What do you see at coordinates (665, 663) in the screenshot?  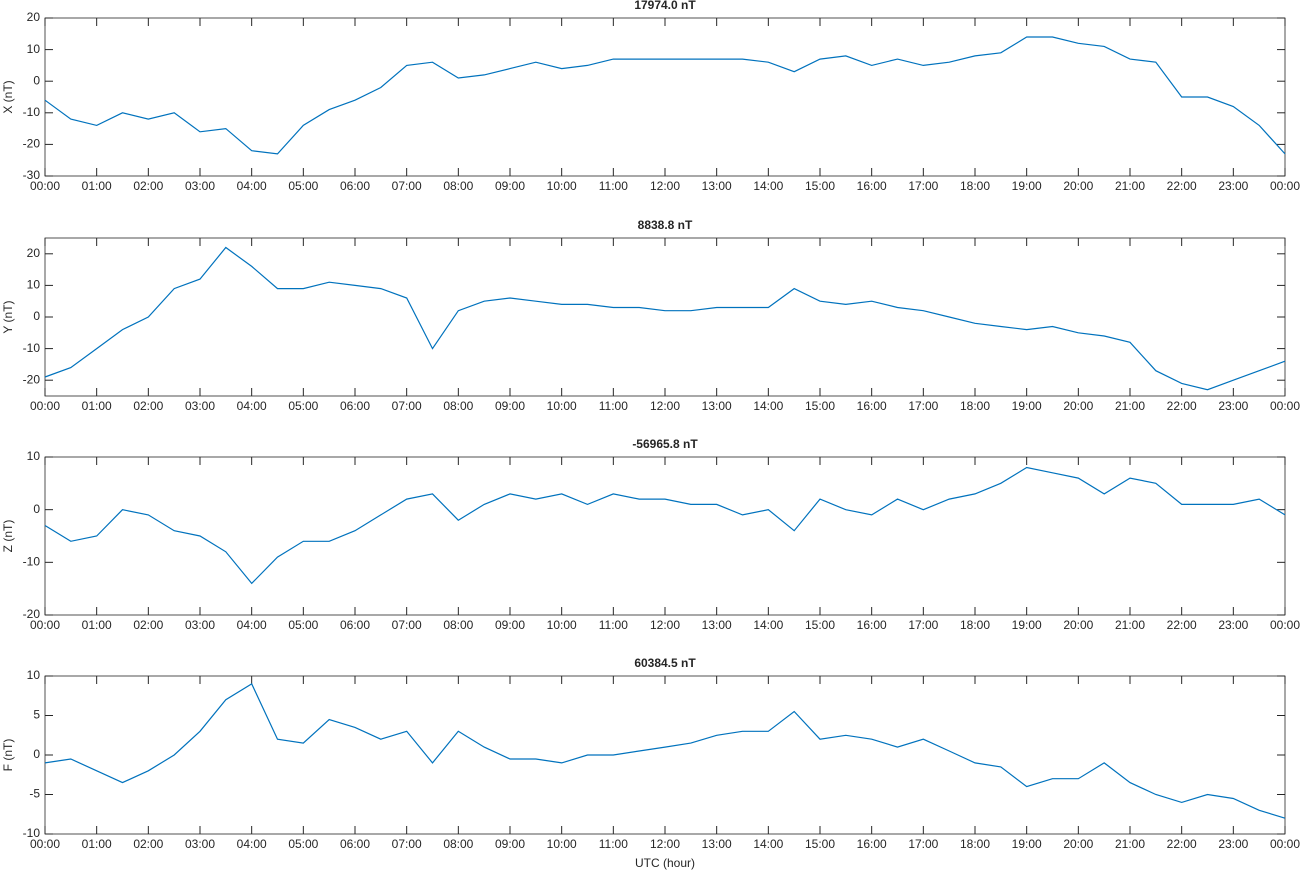 I see `plot-title: 60384.5 nT` at bounding box center [665, 663].